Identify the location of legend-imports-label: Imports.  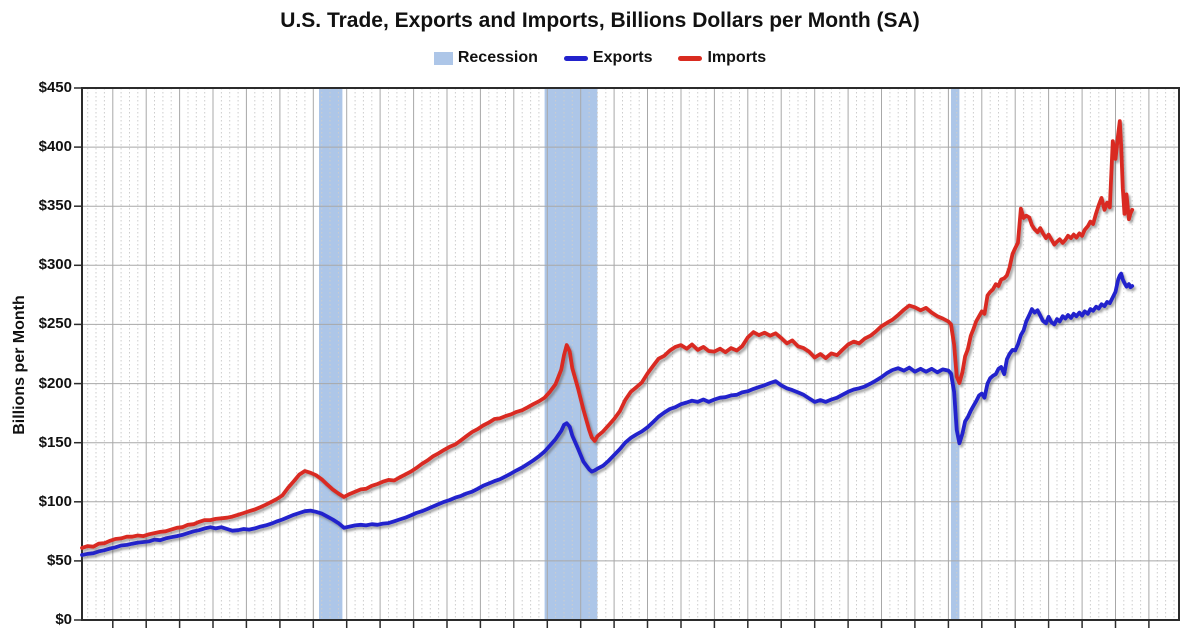
(737, 57).